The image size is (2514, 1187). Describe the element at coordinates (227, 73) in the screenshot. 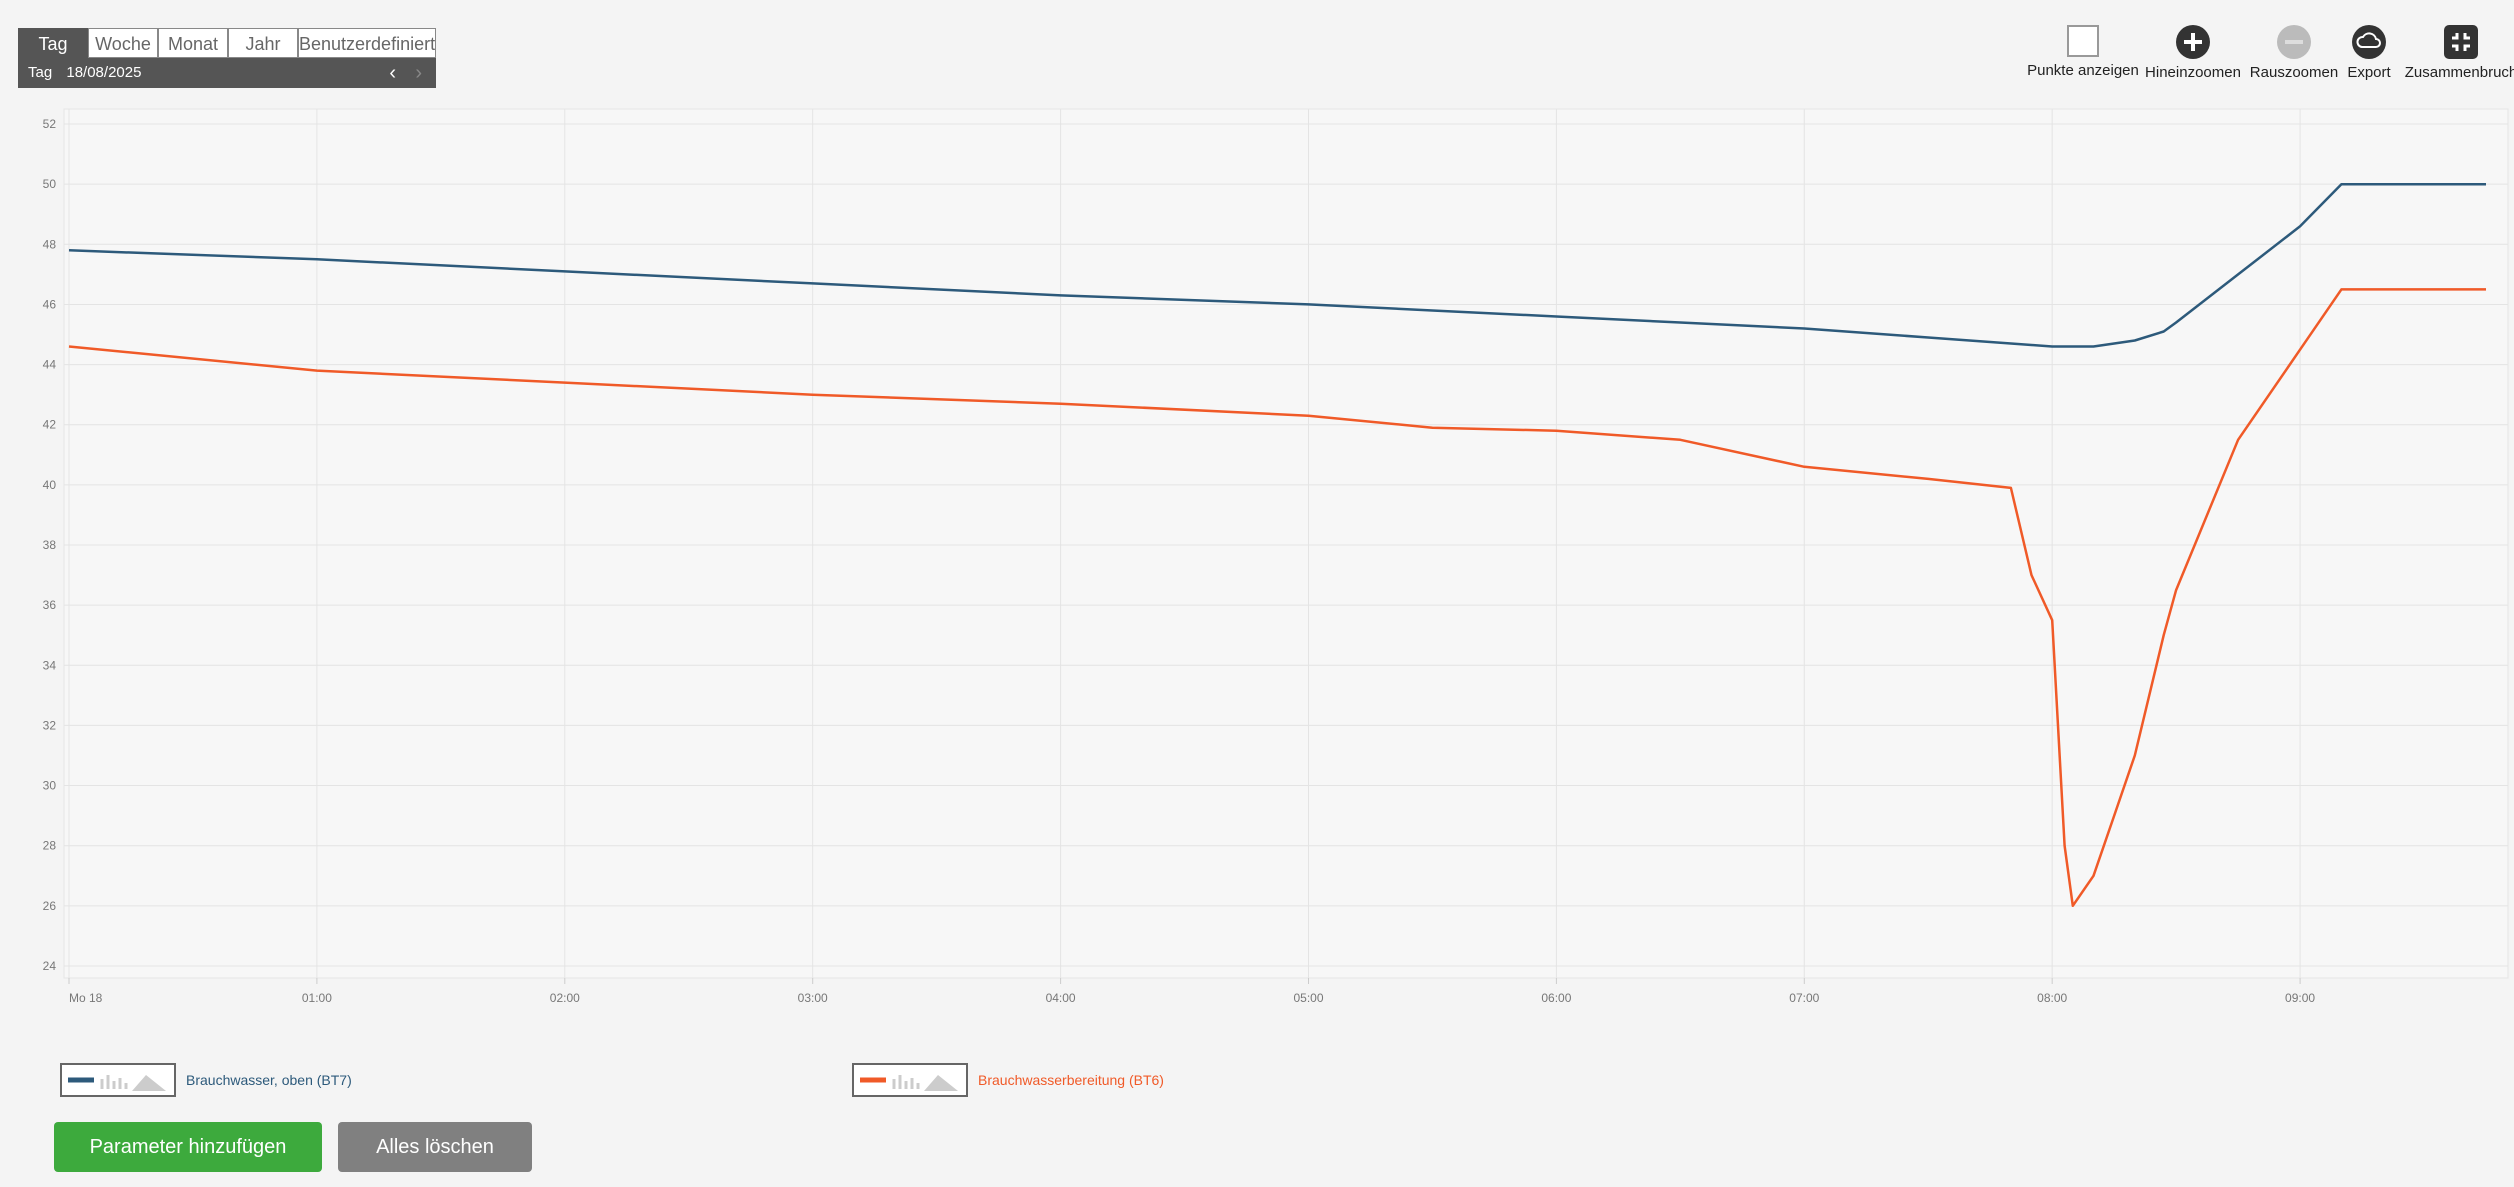

I see `date-bar: Tag 18/08/2025 ‹ ›` at that location.